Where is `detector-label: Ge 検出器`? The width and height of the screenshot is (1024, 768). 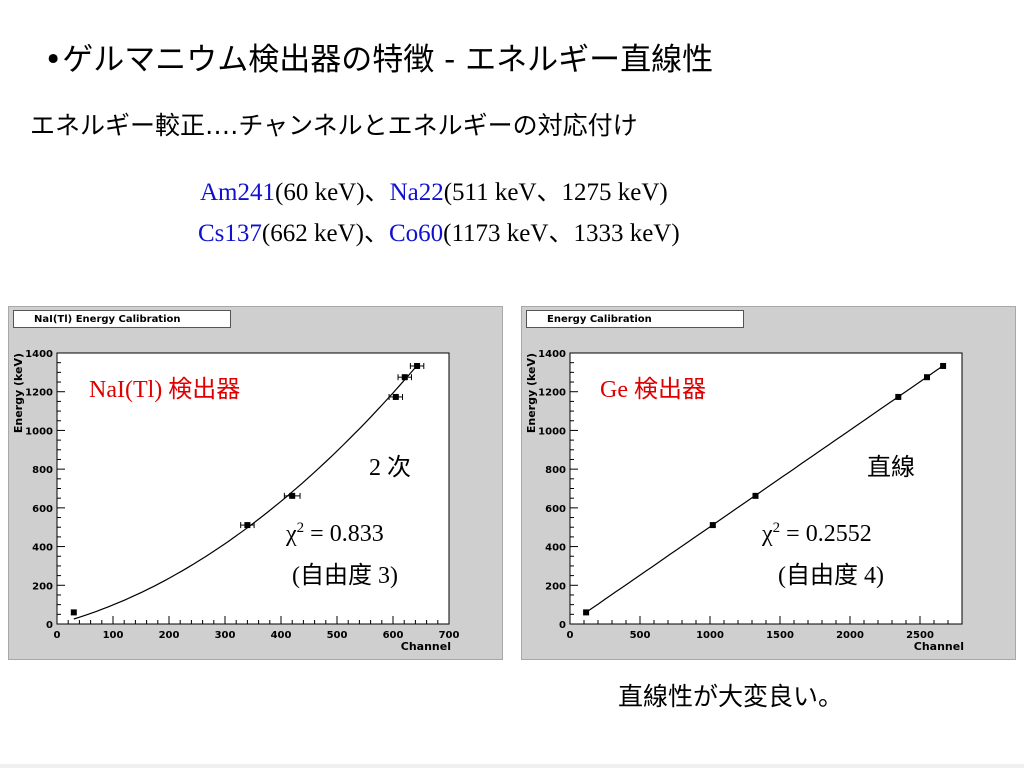 detector-label: Ge 検出器 is located at coordinates (653, 389).